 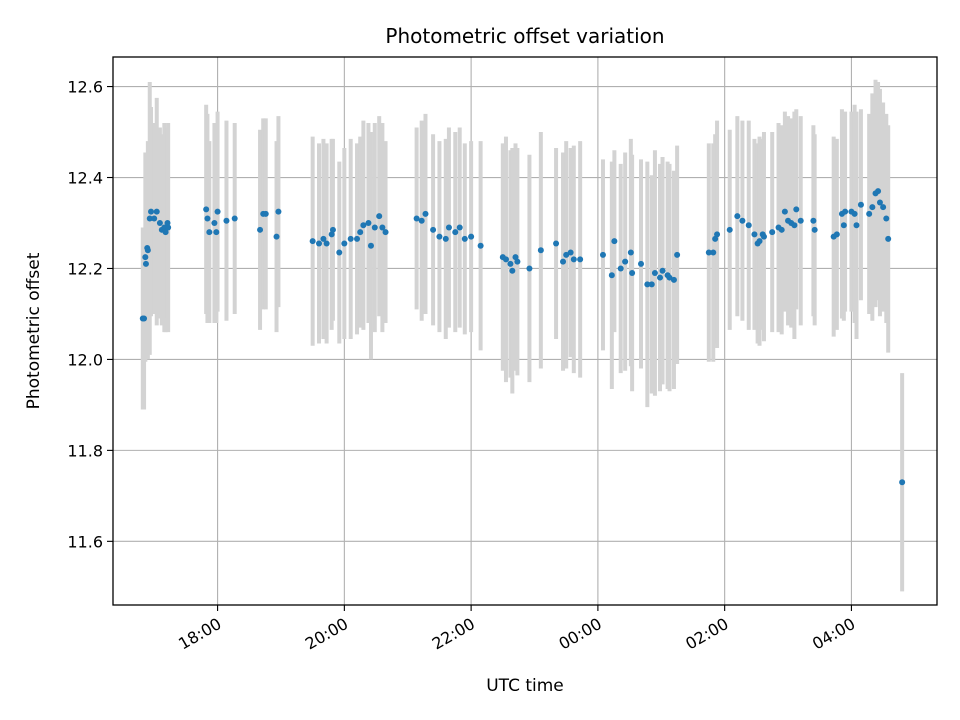 What do you see at coordinates (524, 36) in the screenshot?
I see `chart-title: Photometric offset variation` at bounding box center [524, 36].